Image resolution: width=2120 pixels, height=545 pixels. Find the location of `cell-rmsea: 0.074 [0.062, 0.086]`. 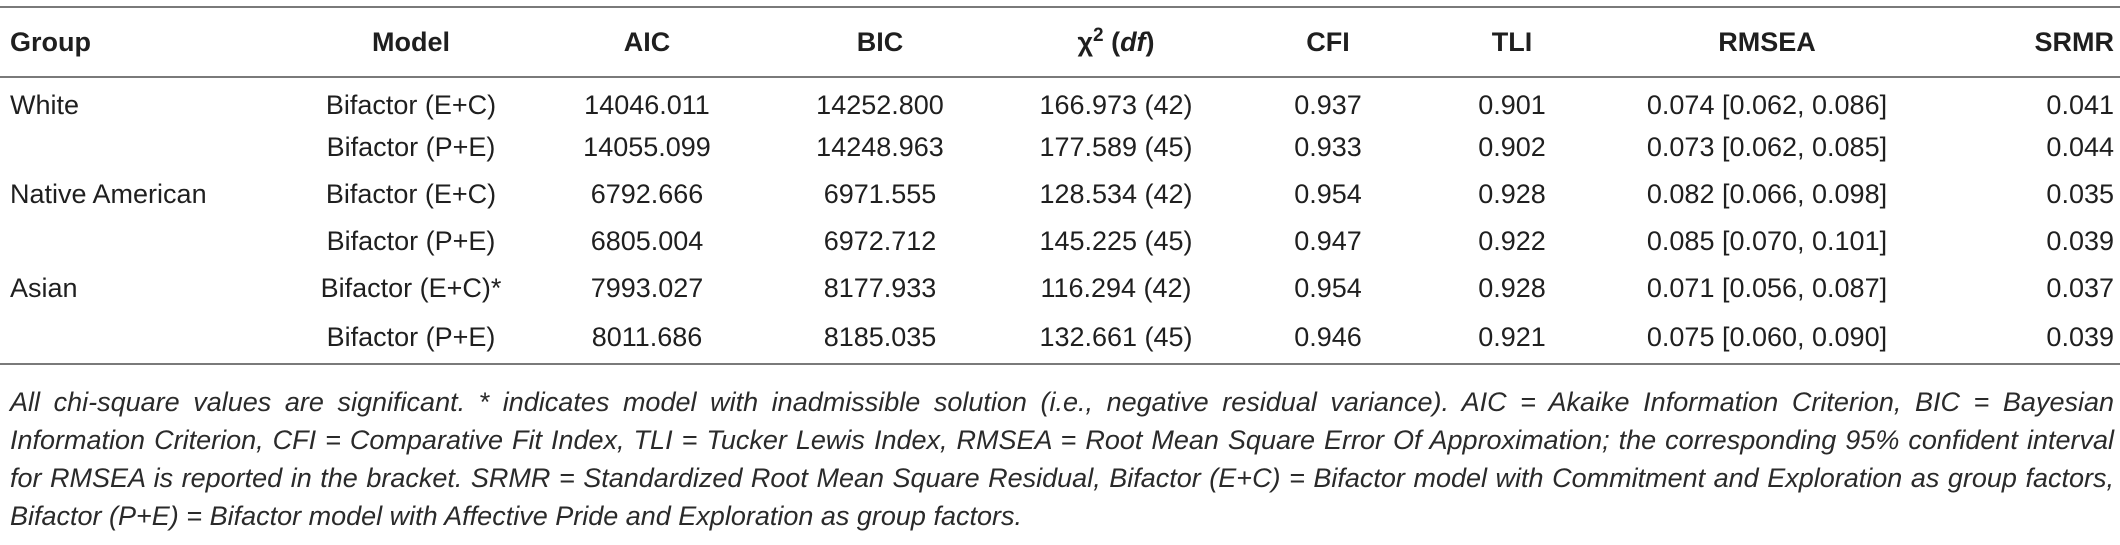

cell-rmsea: 0.074 [0.062, 0.086] is located at coordinates (1767, 104).